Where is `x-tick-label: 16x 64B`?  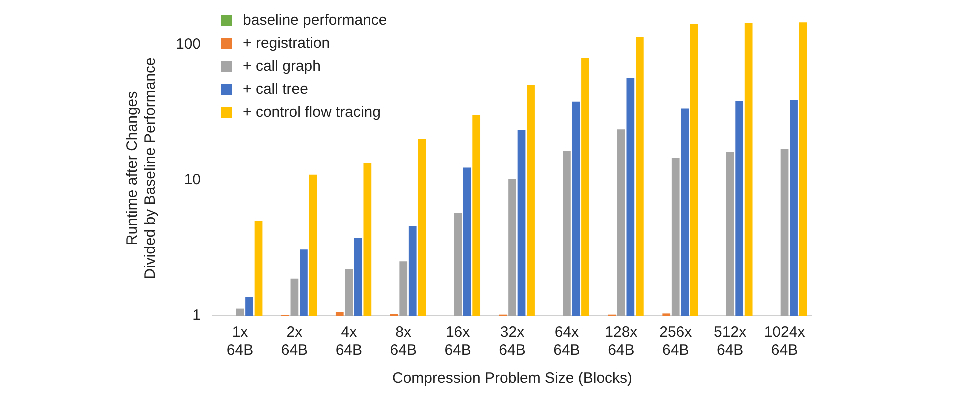
x-tick-label: 16x 64B is located at coordinates (458, 342).